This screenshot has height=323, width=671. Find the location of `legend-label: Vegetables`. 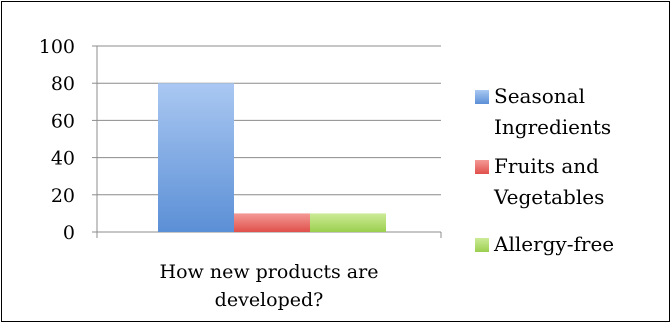

legend-label: Vegetables is located at coordinates (548, 197).